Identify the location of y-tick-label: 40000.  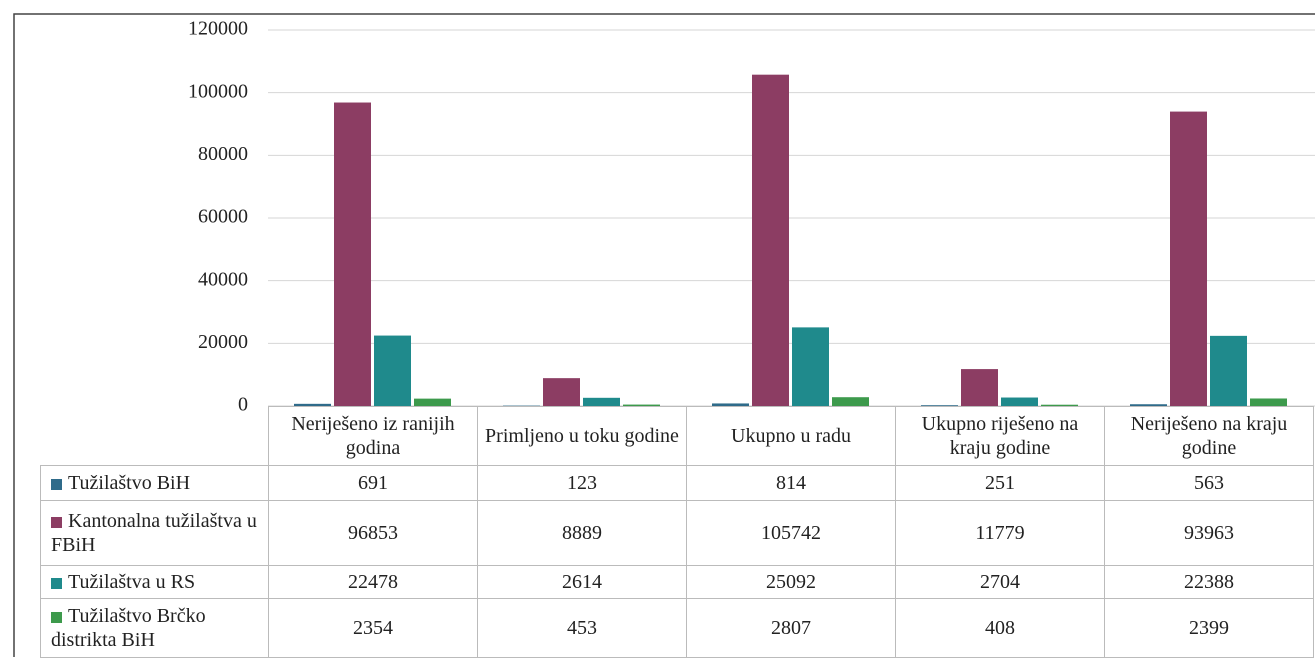
(223, 279).